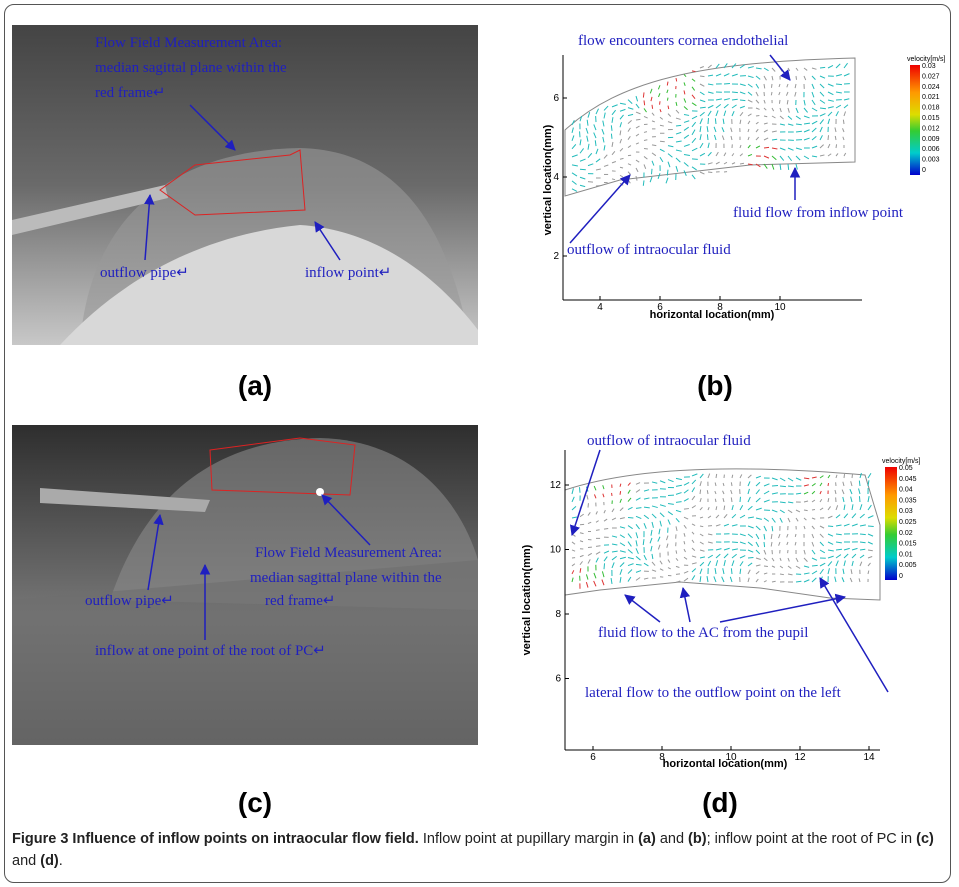 Image resolution: width=959 pixels, height=887 pixels. What do you see at coordinates (188, 43) in the screenshot?
I see `annotation: Flow Field Measurement Area:` at bounding box center [188, 43].